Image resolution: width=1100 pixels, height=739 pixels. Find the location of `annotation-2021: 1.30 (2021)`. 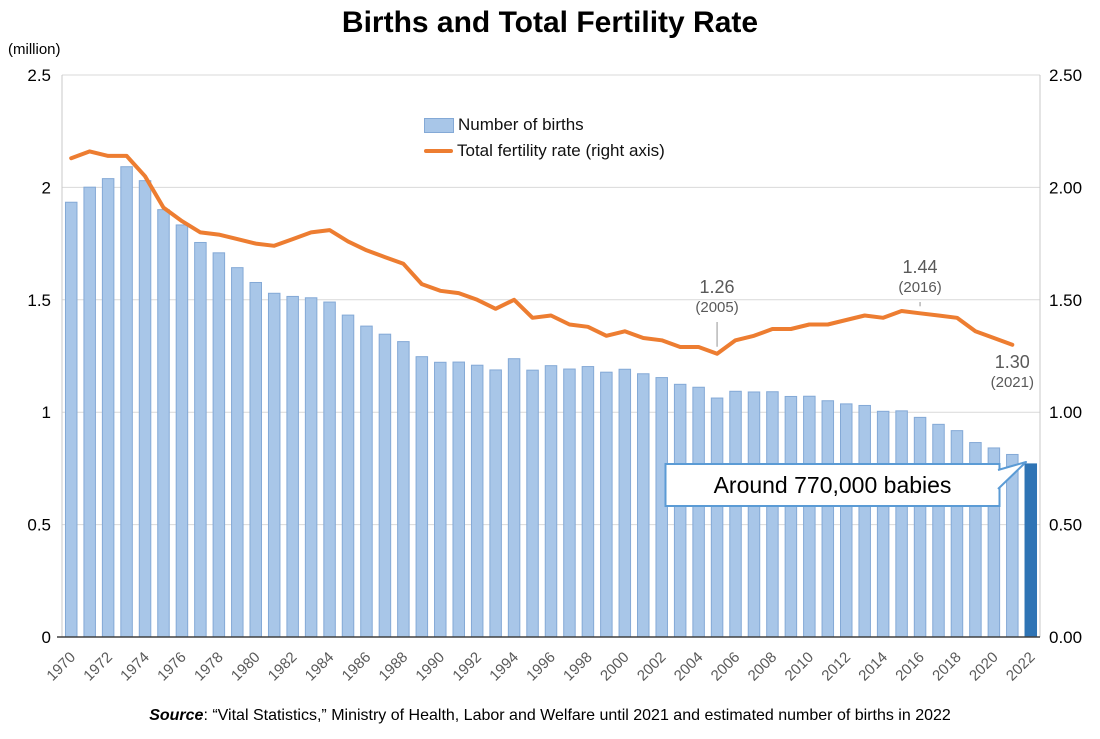

annotation-2021: 1.30 (2021) is located at coordinates (1012, 371).